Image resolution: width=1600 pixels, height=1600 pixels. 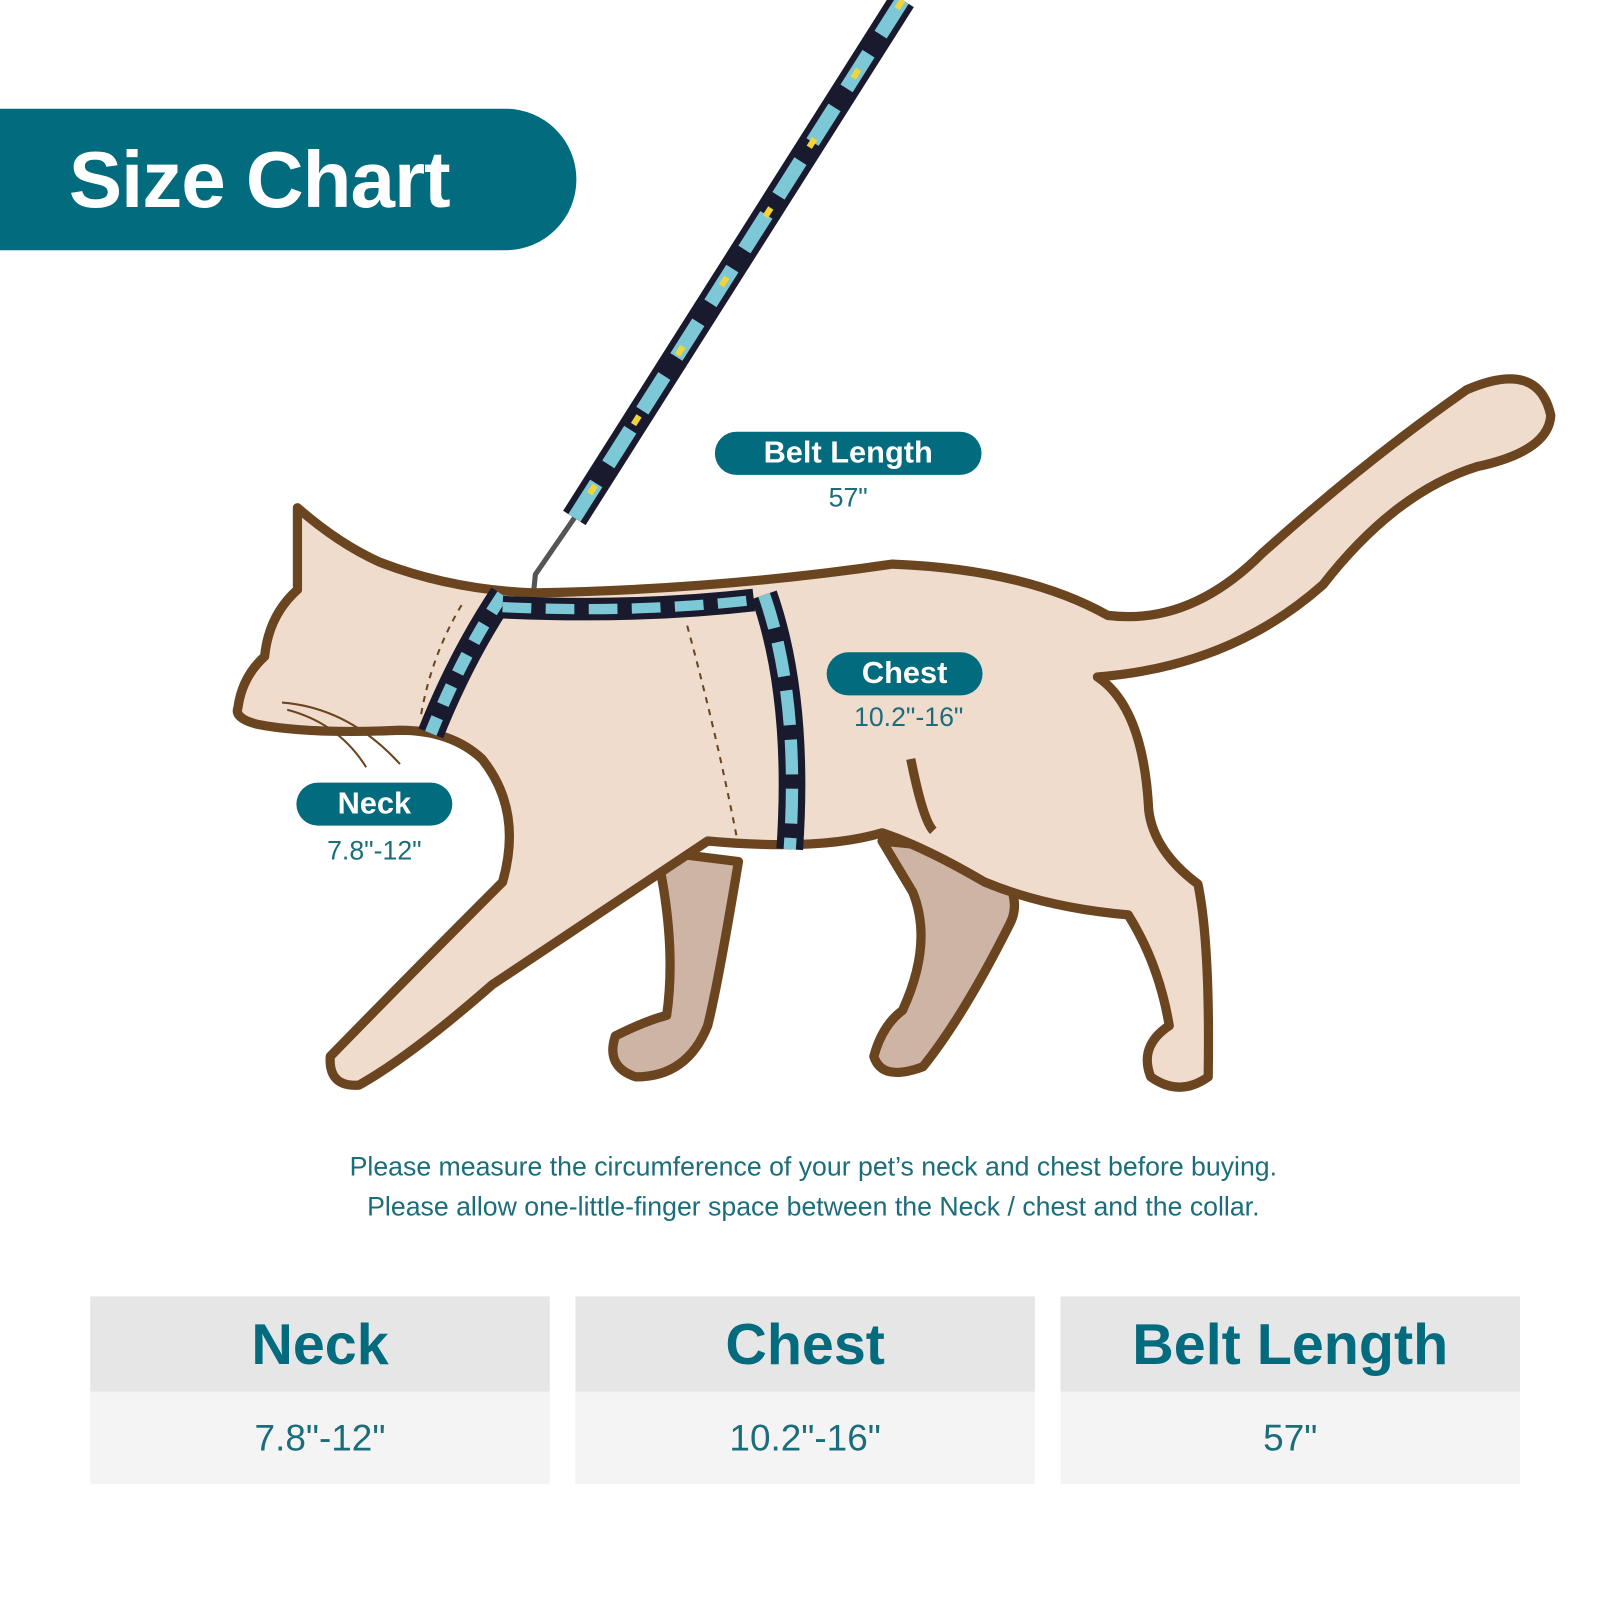 What do you see at coordinates (1290, 1438) in the screenshot?
I see `column-value: 57"` at bounding box center [1290, 1438].